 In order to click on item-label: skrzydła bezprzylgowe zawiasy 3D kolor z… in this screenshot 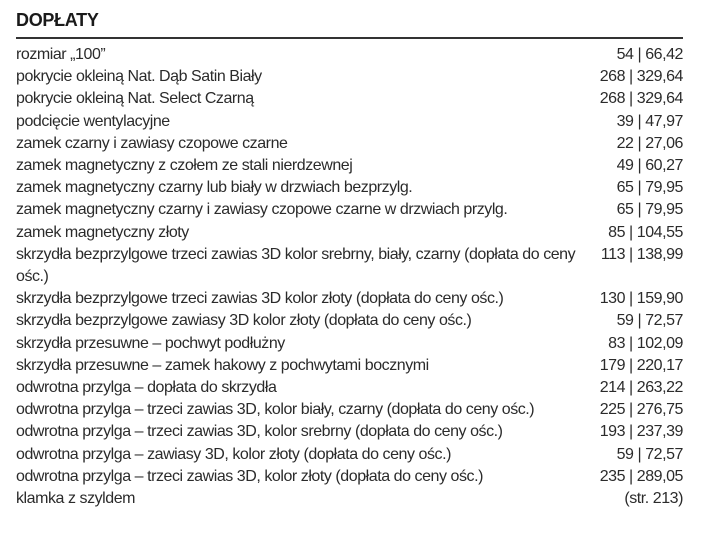, I will do `click(244, 321)`.